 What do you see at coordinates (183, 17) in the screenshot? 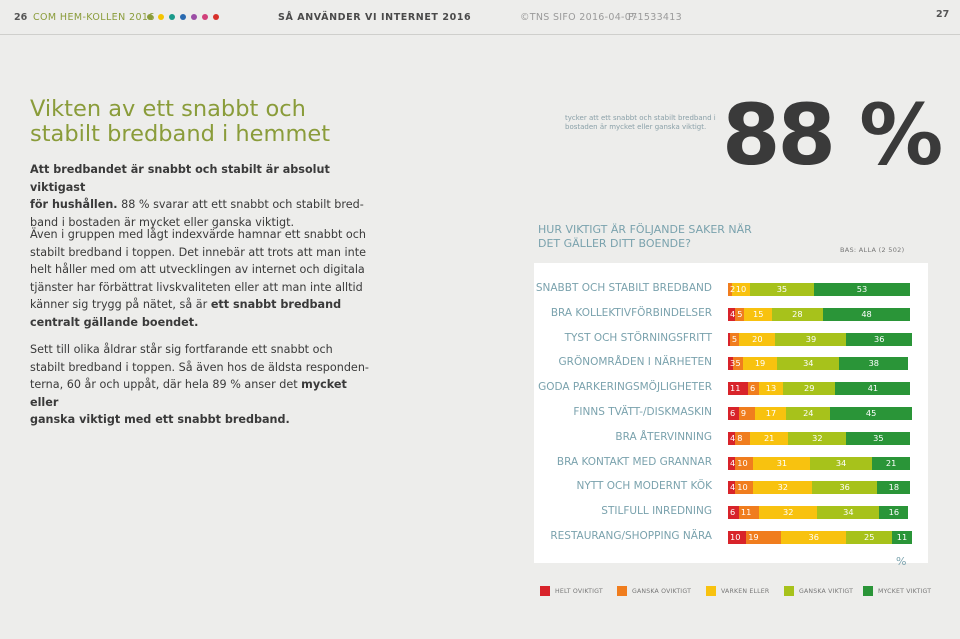
I see `color-dots` at bounding box center [183, 17].